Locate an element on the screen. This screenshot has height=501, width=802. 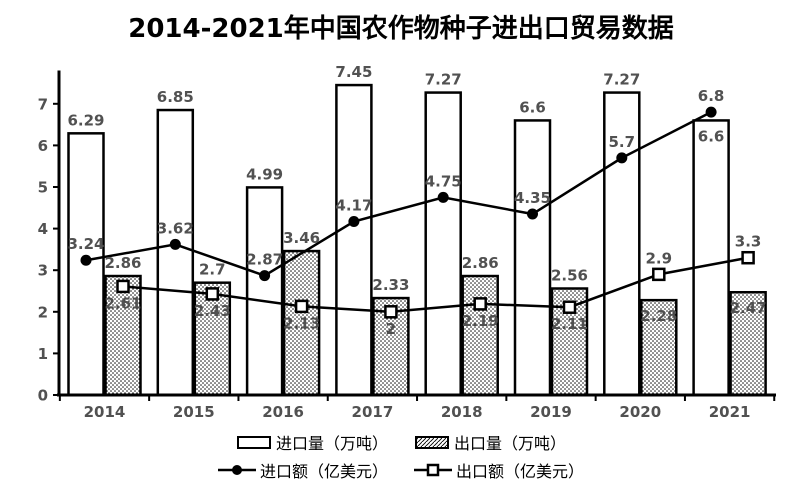
label-export-volume-2015: 2.7 is located at coordinates (212, 270).